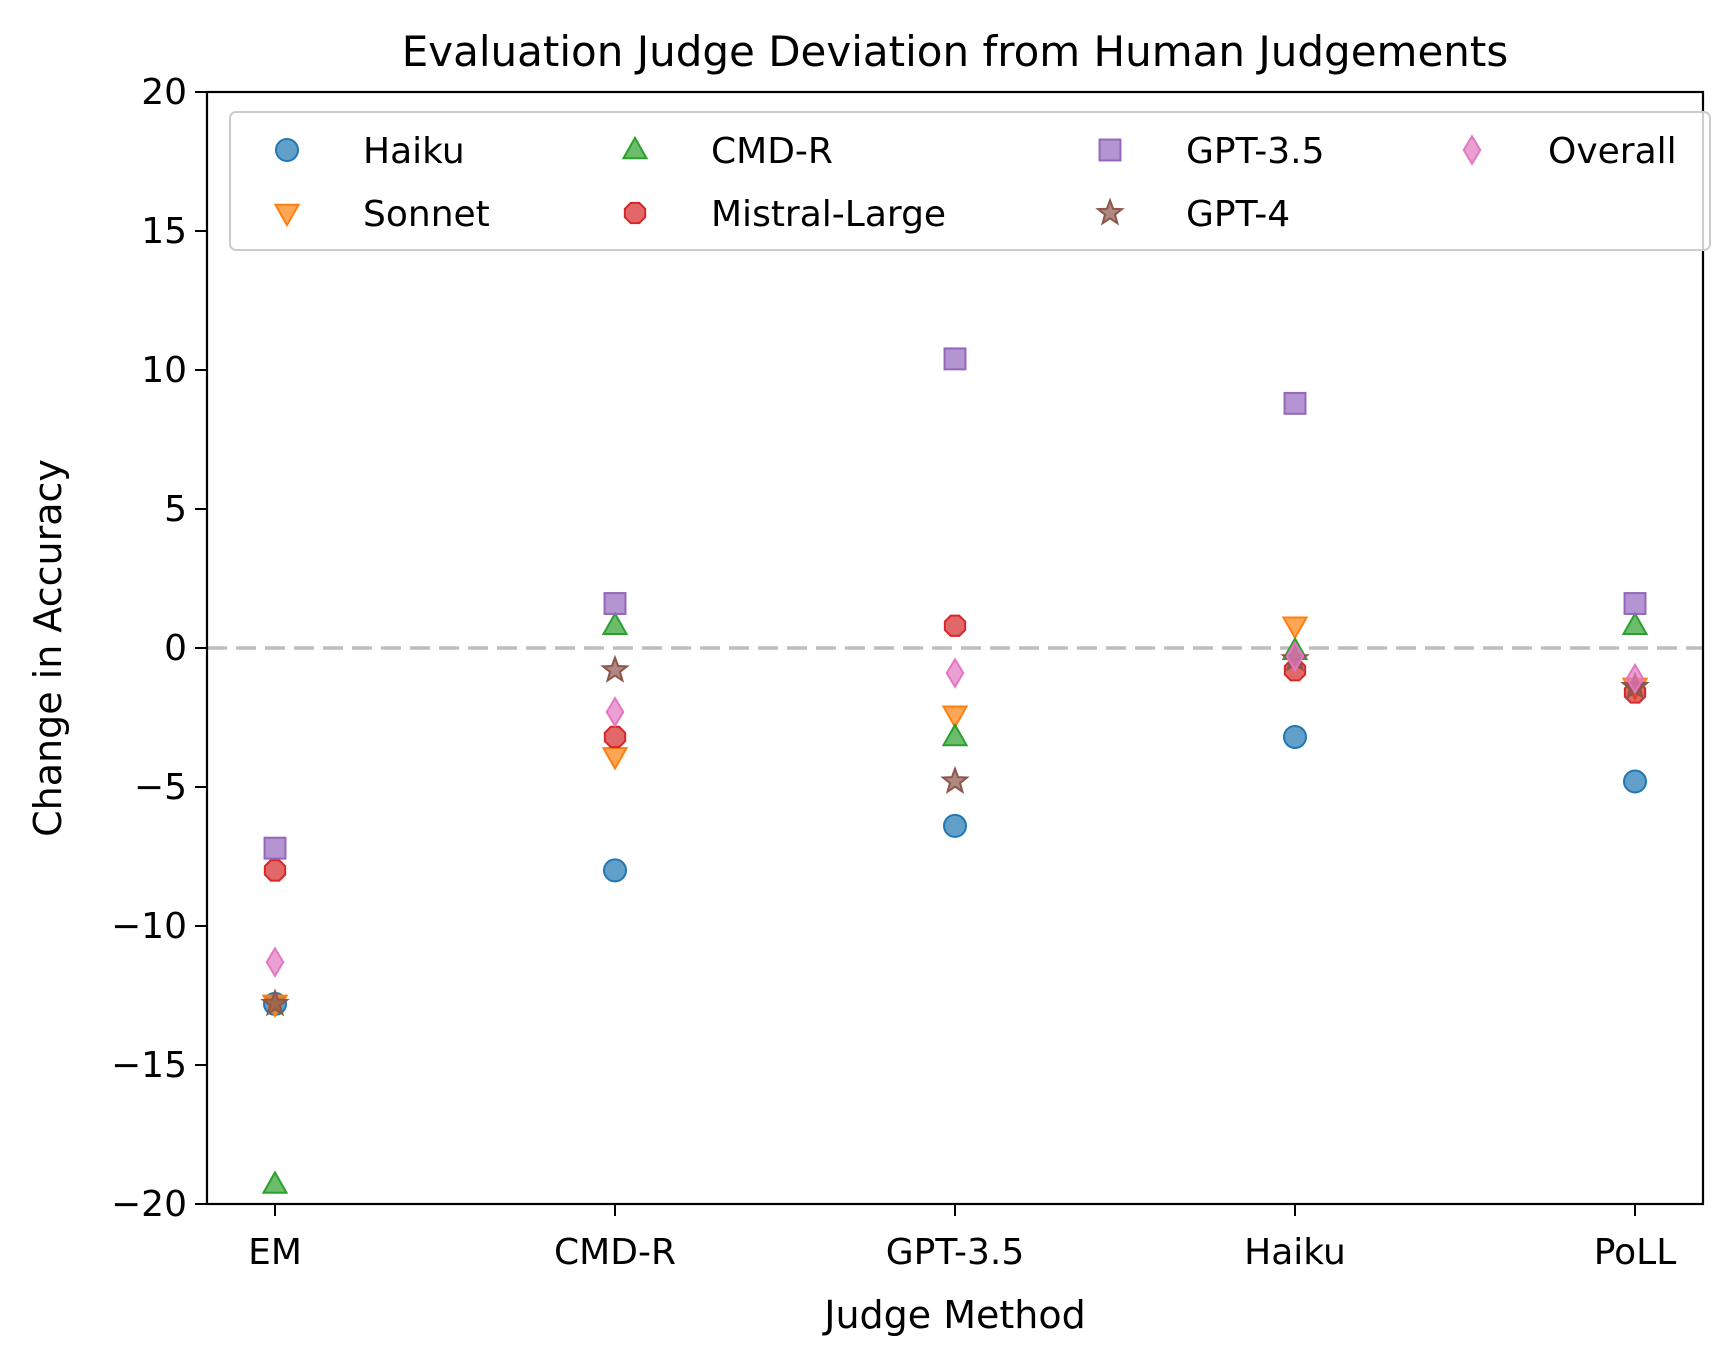  I want to click on legend-marker-cmd-r, so click(635, 147).